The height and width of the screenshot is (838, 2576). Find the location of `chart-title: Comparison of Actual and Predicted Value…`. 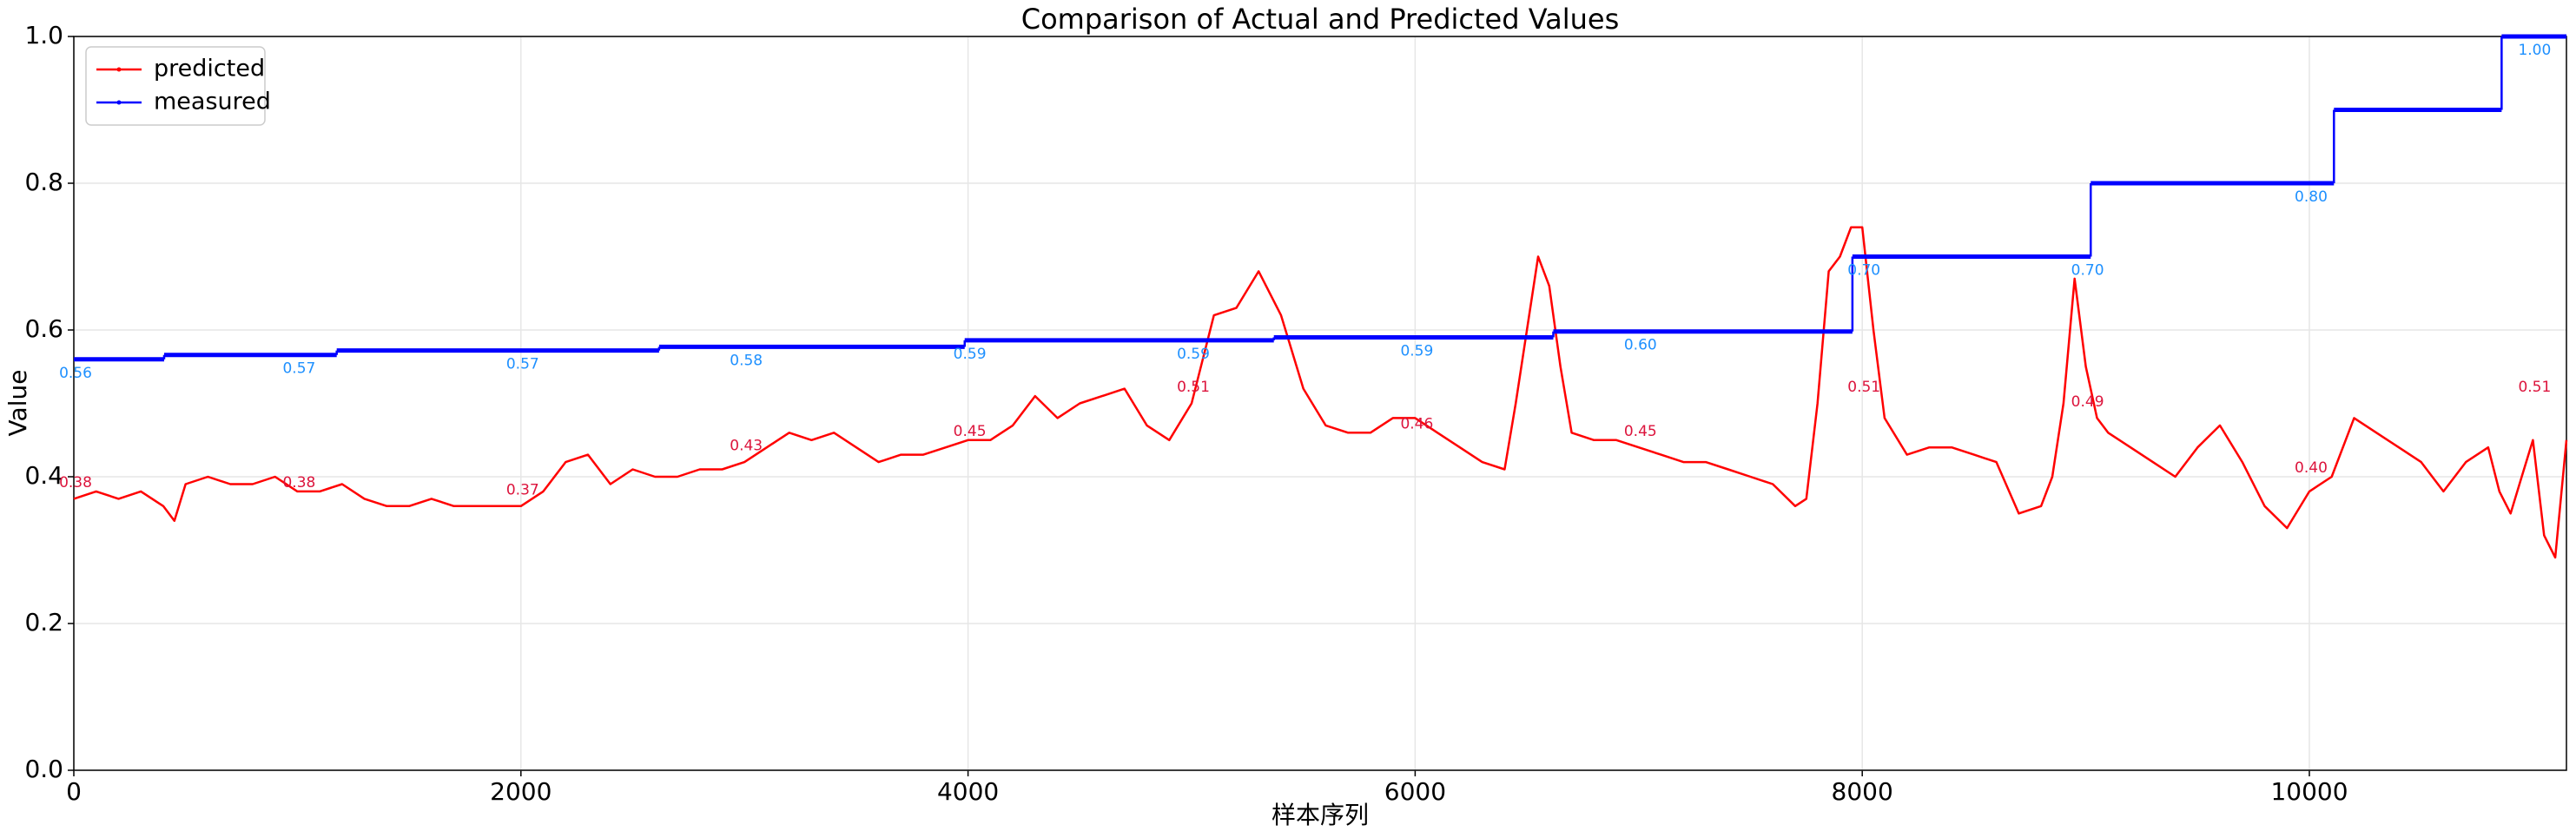

chart-title: Comparison of Actual and Predicted Value… is located at coordinates (1320, 20).